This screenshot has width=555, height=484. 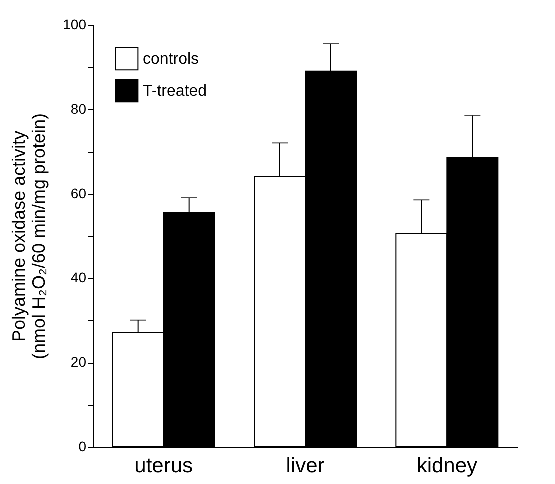 What do you see at coordinates (305, 466) in the screenshot?
I see `x-tick-label: liver` at bounding box center [305, 466].